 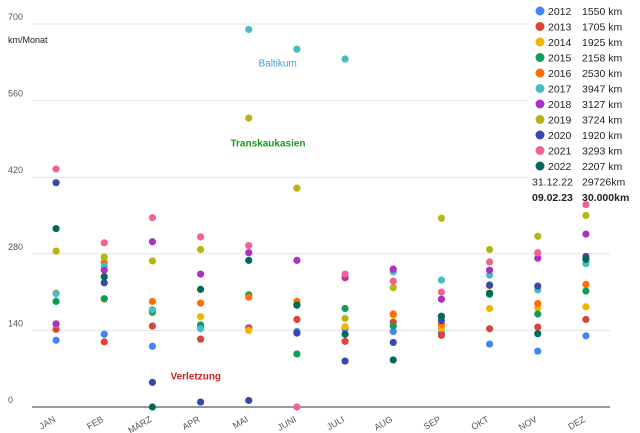 What do you see at coordinates (603, 183) in the screenshot?
I see `legend-cumulative: 29726km` at bounding box center [603, 183].